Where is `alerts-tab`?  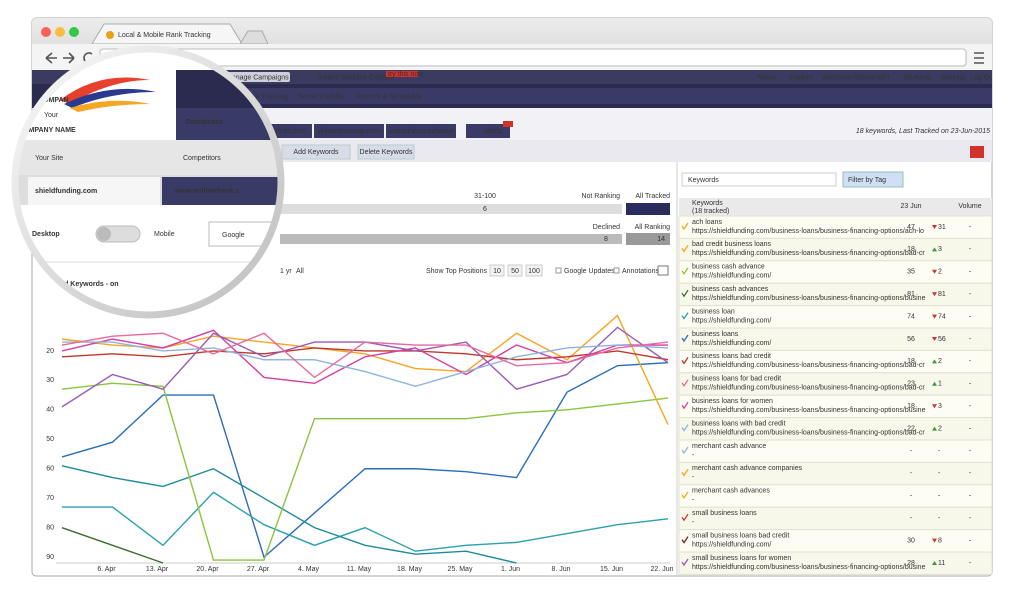
alerts-tab is located at coordinates (488, 131).